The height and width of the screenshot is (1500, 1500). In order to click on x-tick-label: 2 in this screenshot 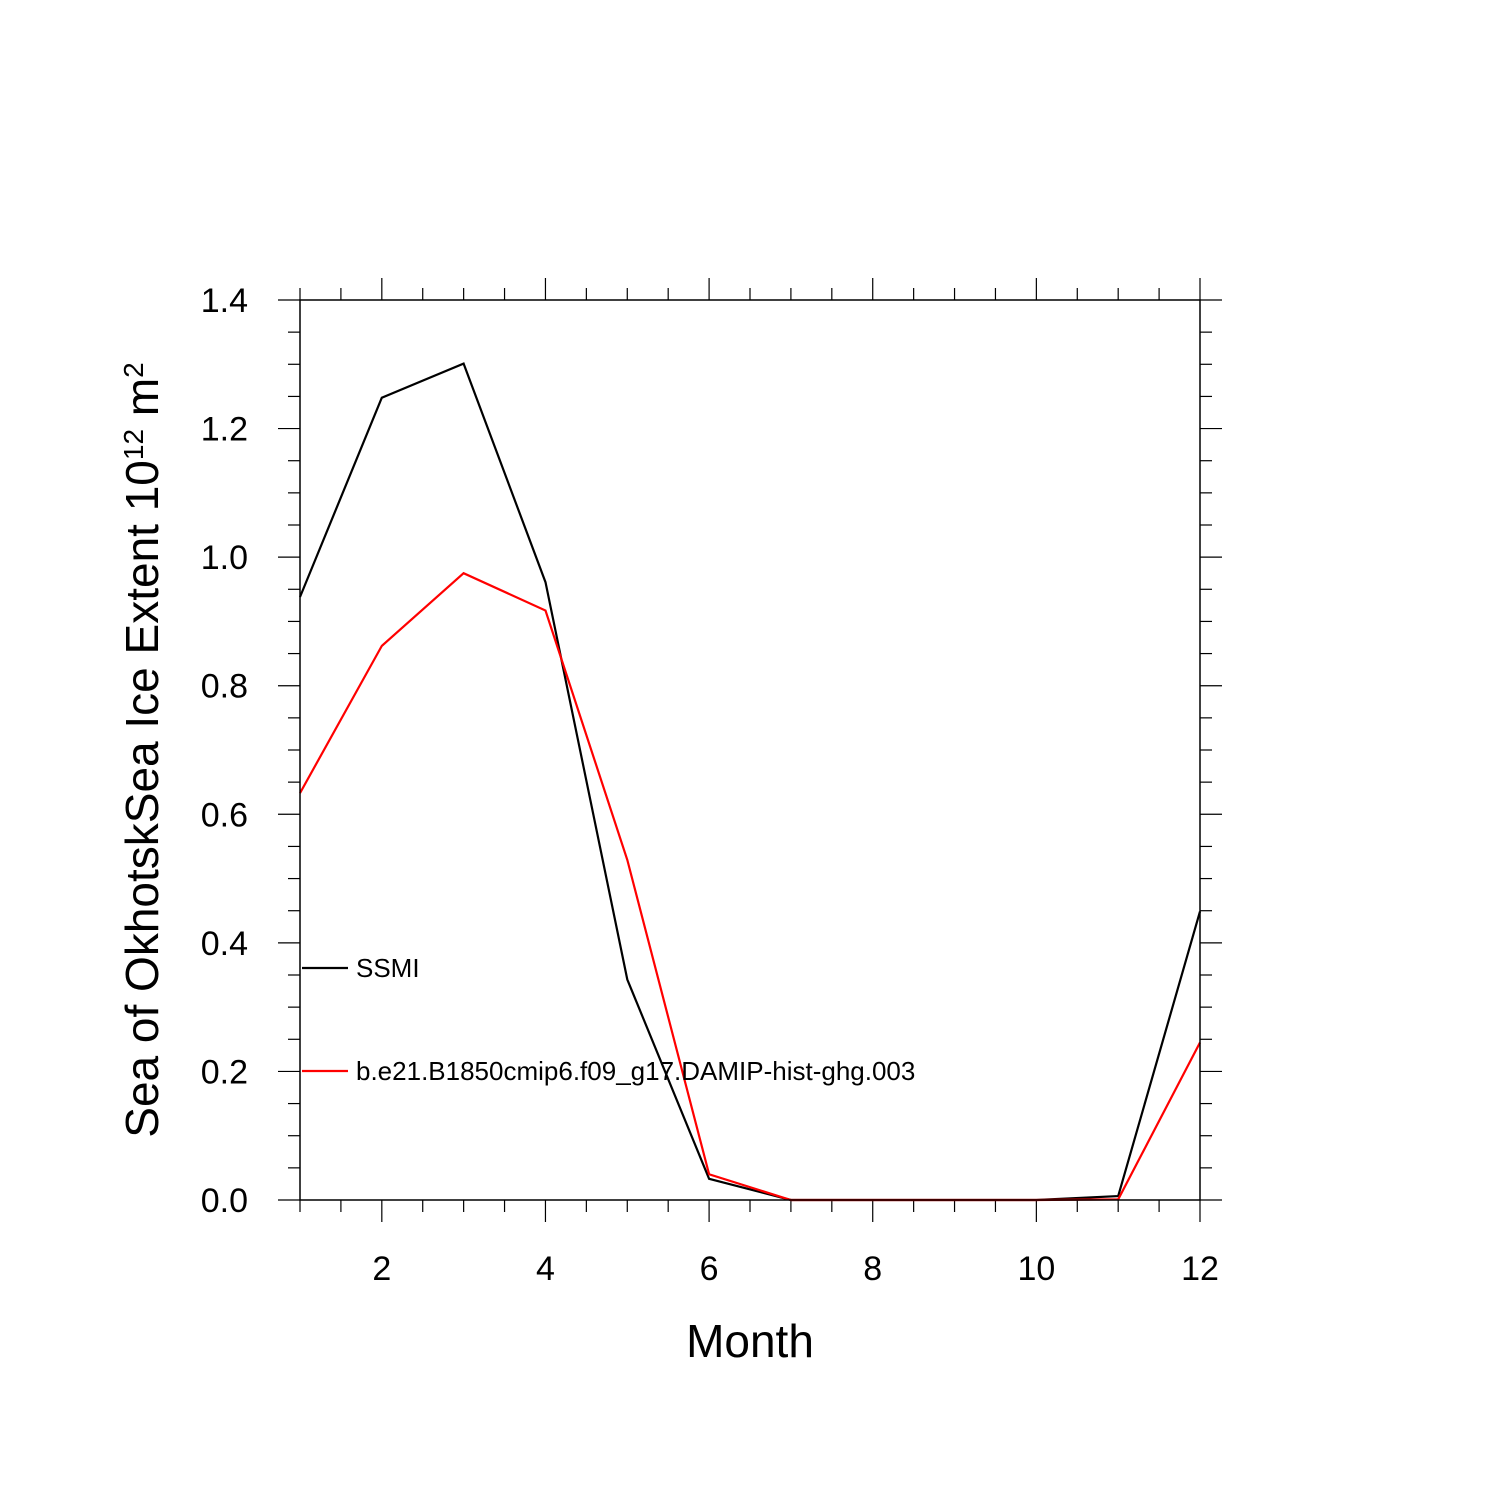, I will do `click(381, 1269)`.